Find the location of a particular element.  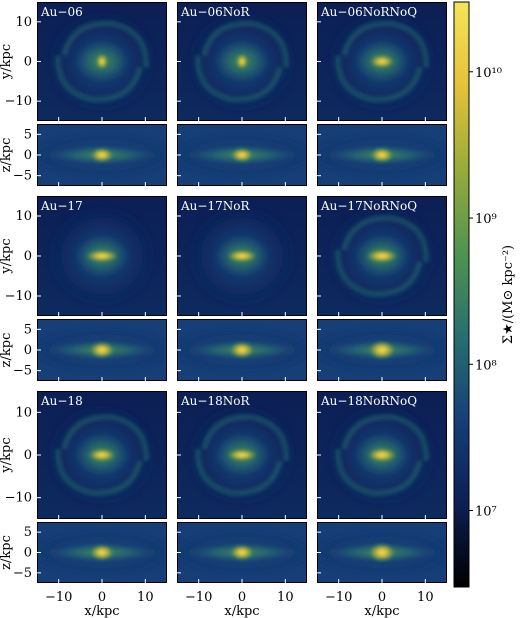

colorbar: 10⁷ 10⁸ 10⁹ 10¹⁰ Σ★/(M⊙ kpc⁻²) is located at coordinates (484, 294).